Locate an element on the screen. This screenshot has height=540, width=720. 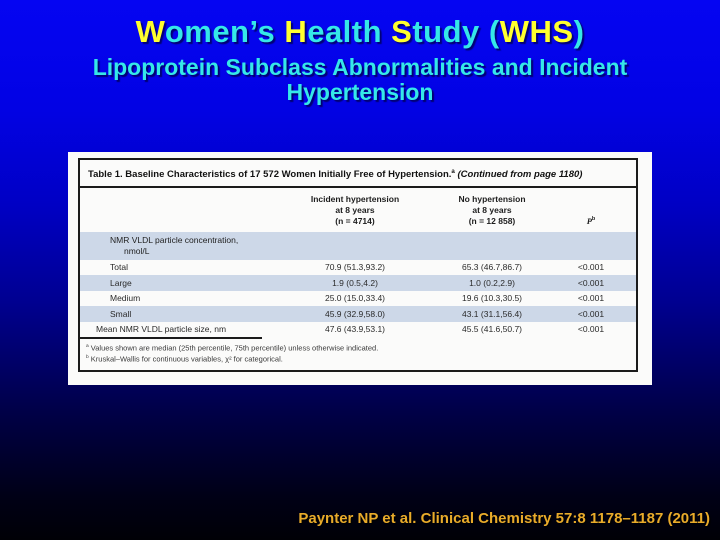
table-title-footnote-marker: a is located at coordinates (453, 171).